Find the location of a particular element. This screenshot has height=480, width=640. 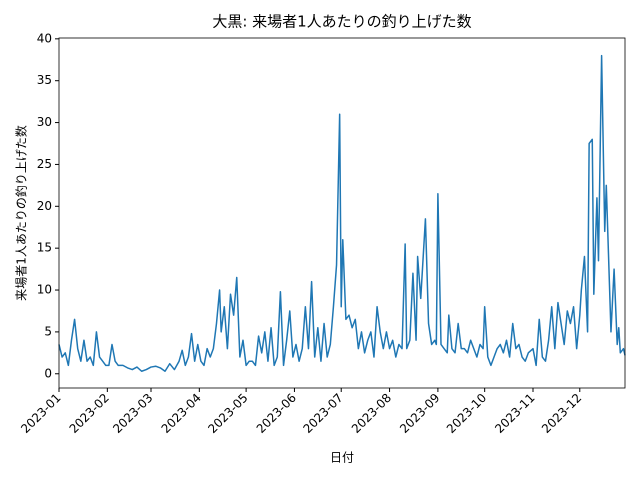

y-axis-label: 来場者1人あたりの釣り上げた数 is located at coordinates (21, 213).